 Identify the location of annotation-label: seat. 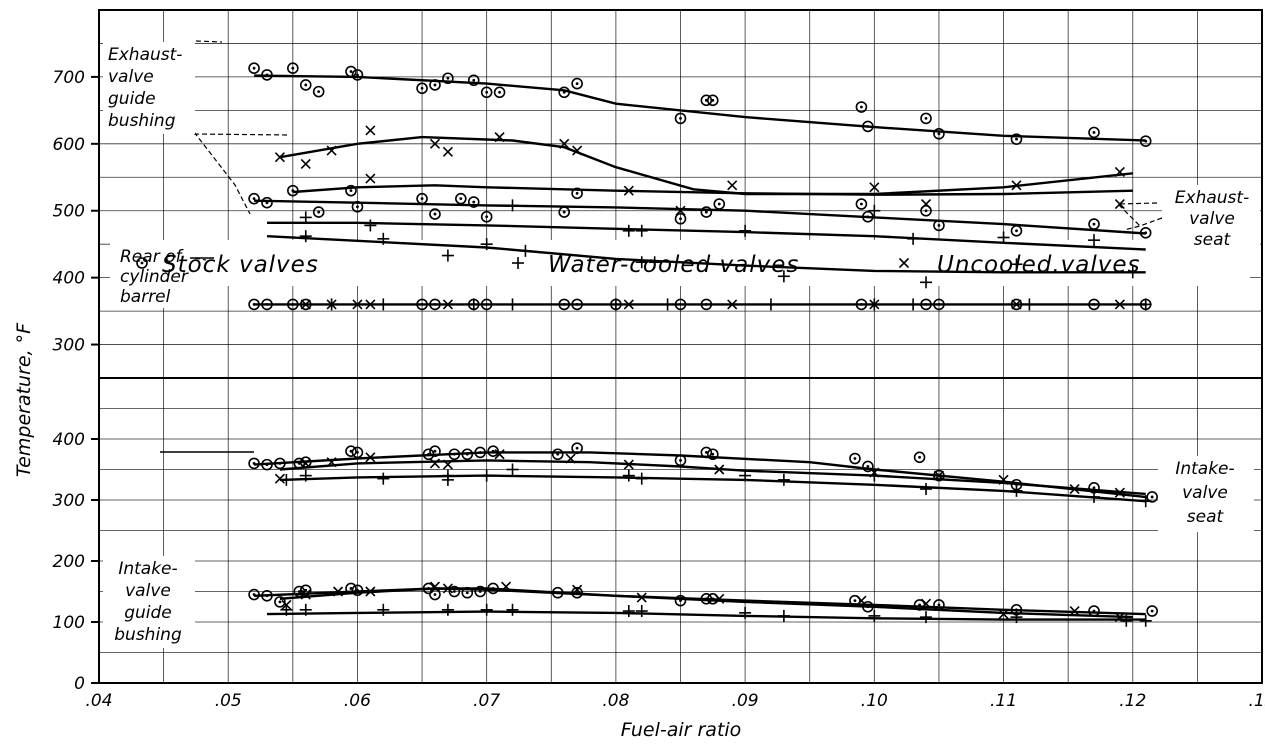
(1213, 240).